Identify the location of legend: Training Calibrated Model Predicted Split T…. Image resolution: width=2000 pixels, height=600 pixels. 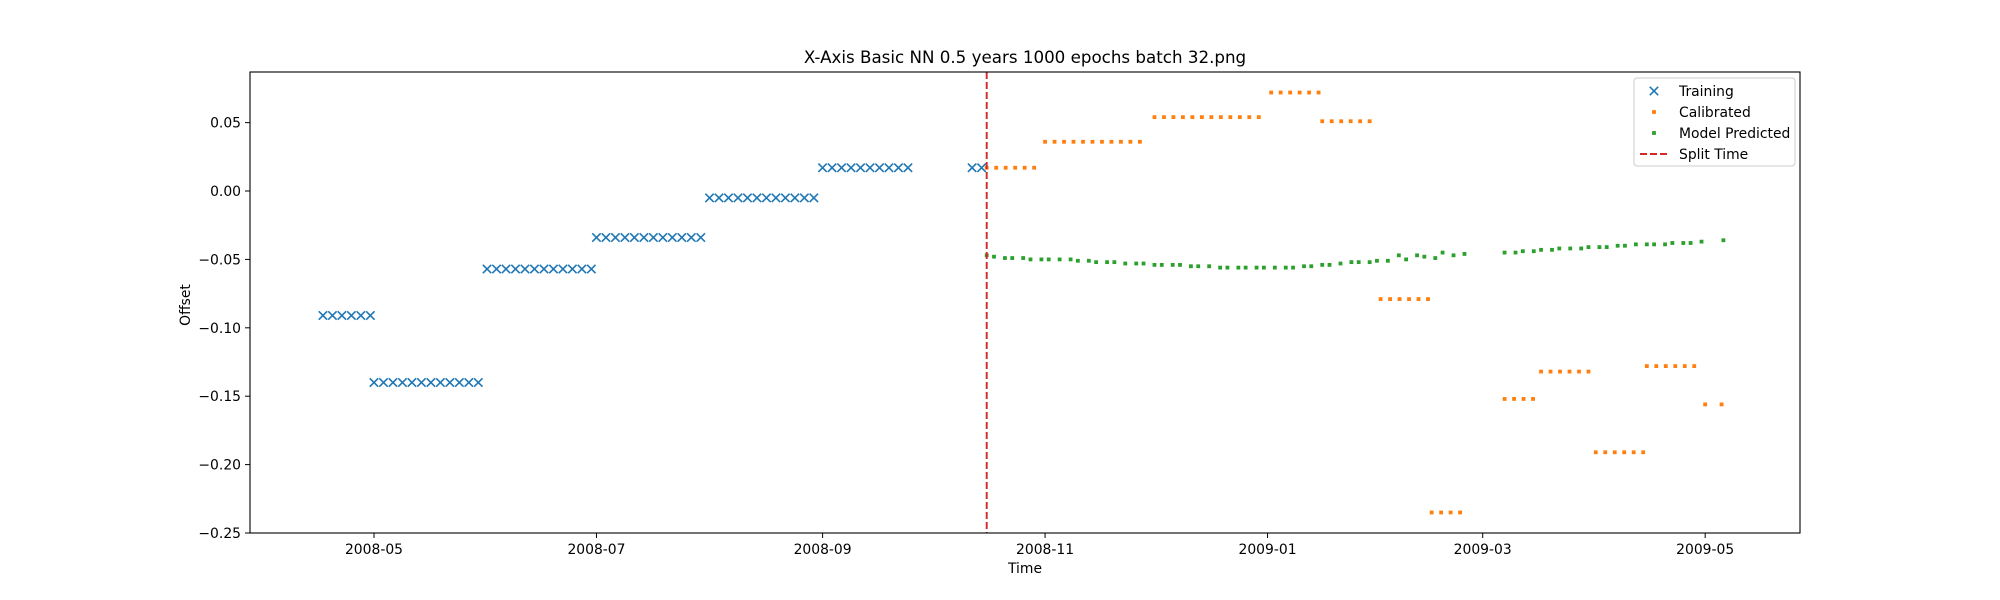
(1714, 122).